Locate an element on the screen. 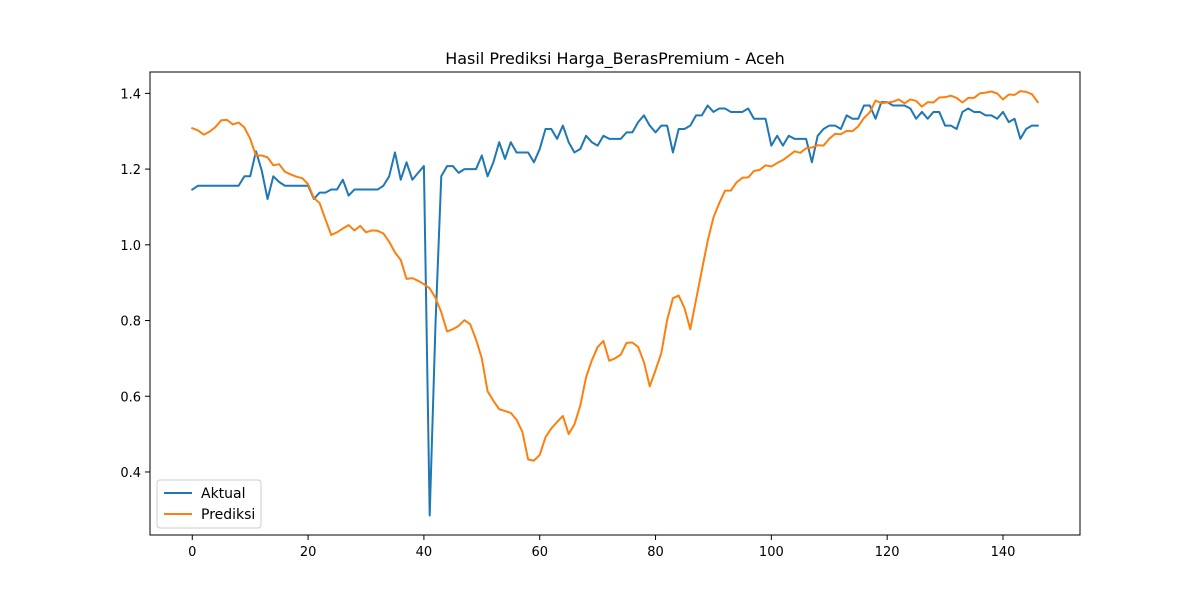 The image size is (1200, 604). y-tick-label: 0.4 is located at coordinates (130, 473).